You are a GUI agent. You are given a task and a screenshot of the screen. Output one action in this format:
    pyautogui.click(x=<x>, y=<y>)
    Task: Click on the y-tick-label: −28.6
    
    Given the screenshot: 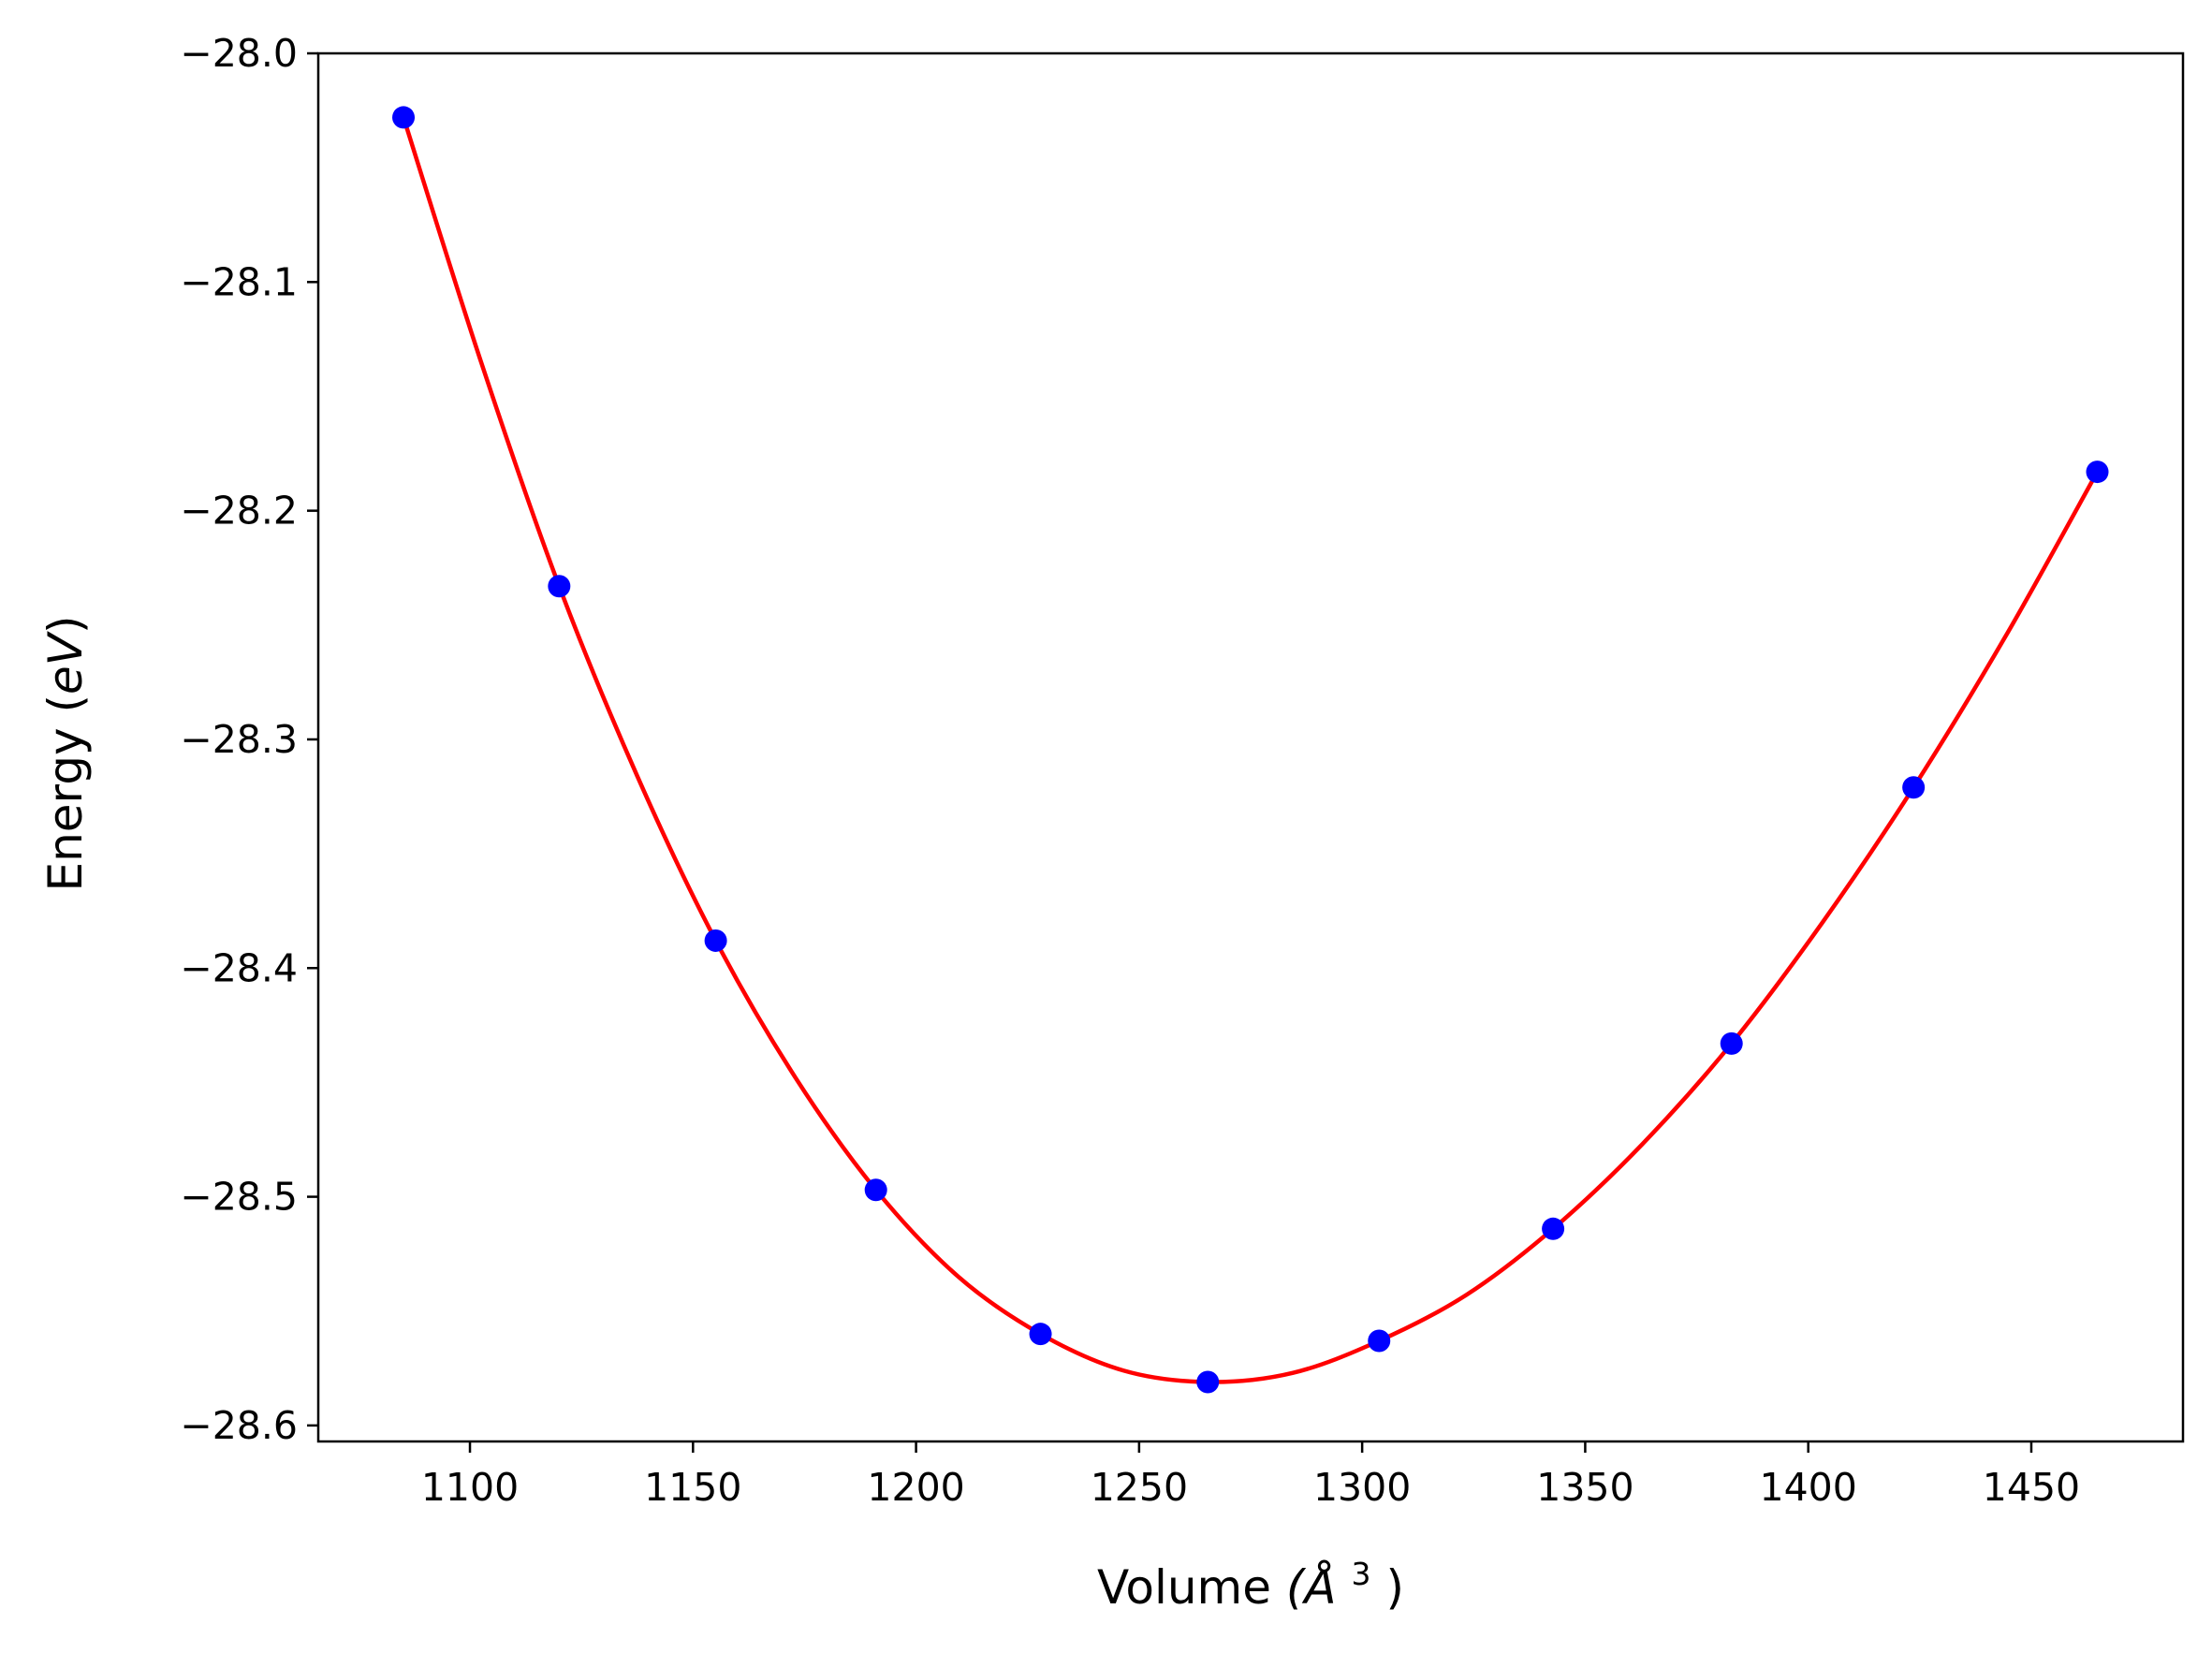 What is the action you would take?
    pyautogui.click(x=239, y=1426)
    